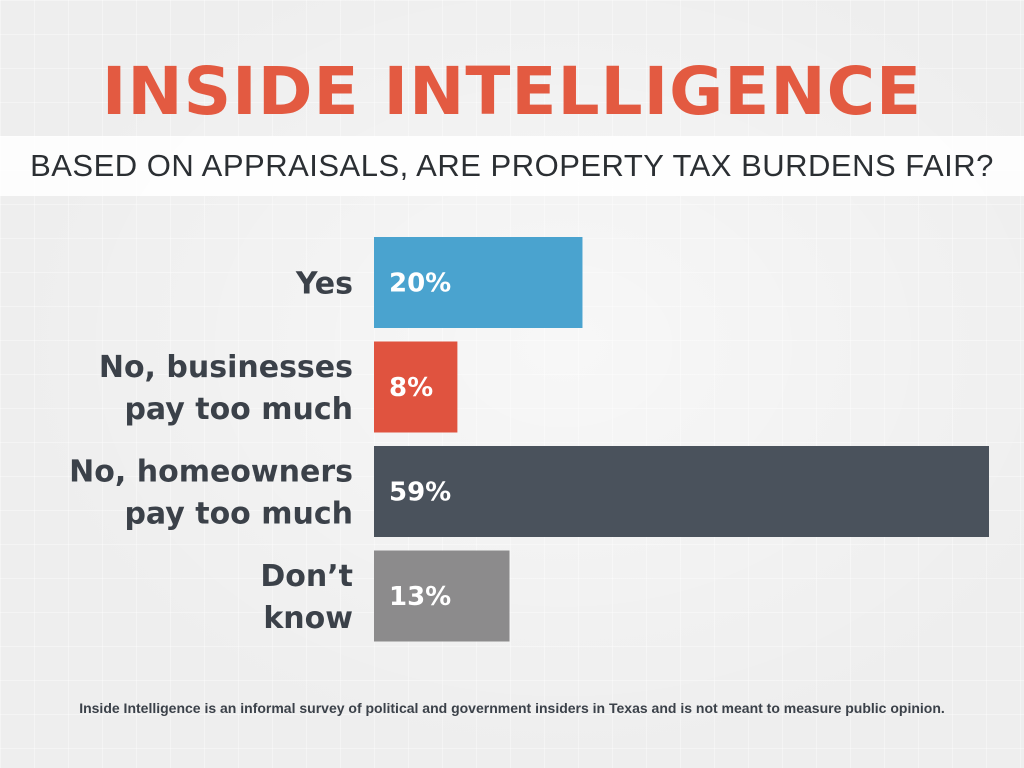 The height and width of the screenshot is (768, 1024). I want to click on category-label-homeowners: No, homeowners, so click(211, 472).